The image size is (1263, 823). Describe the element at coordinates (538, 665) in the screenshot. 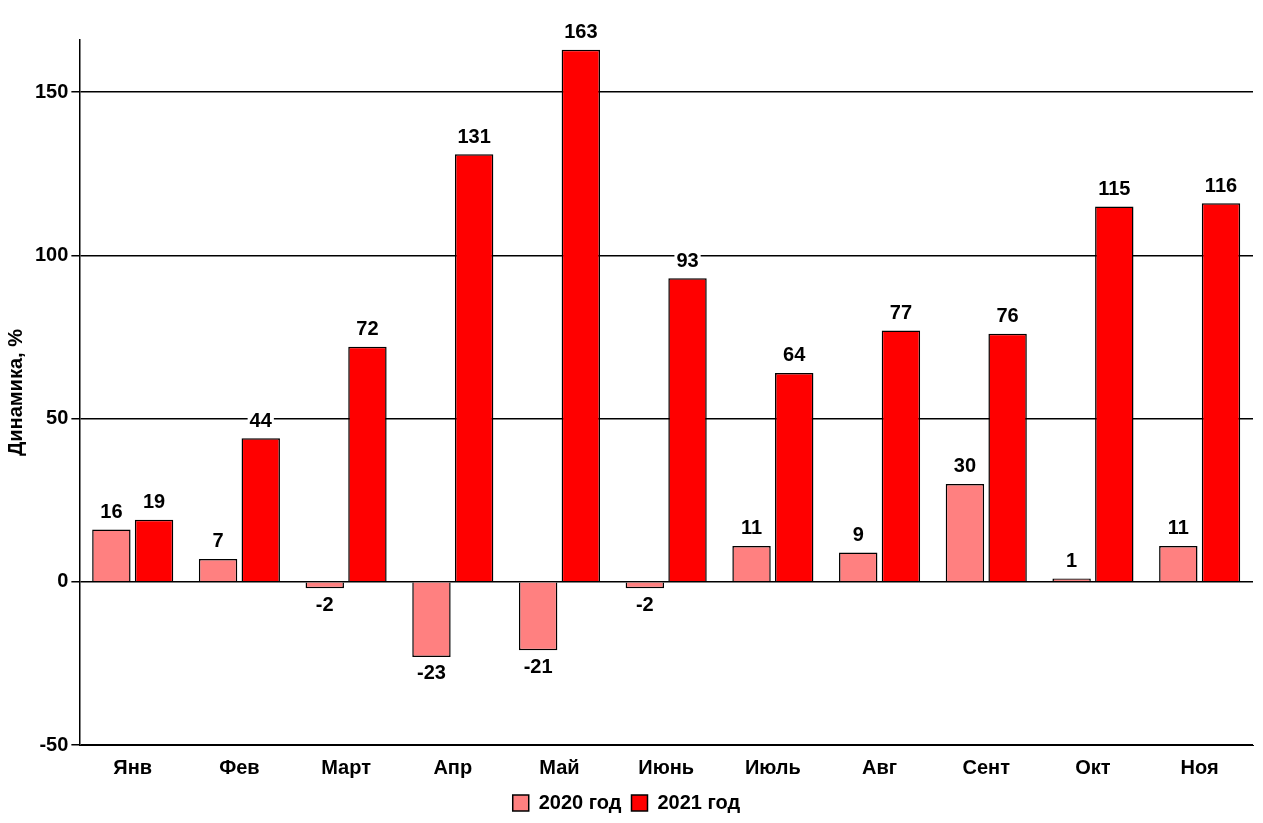

I see `data-label: -21` at that location.